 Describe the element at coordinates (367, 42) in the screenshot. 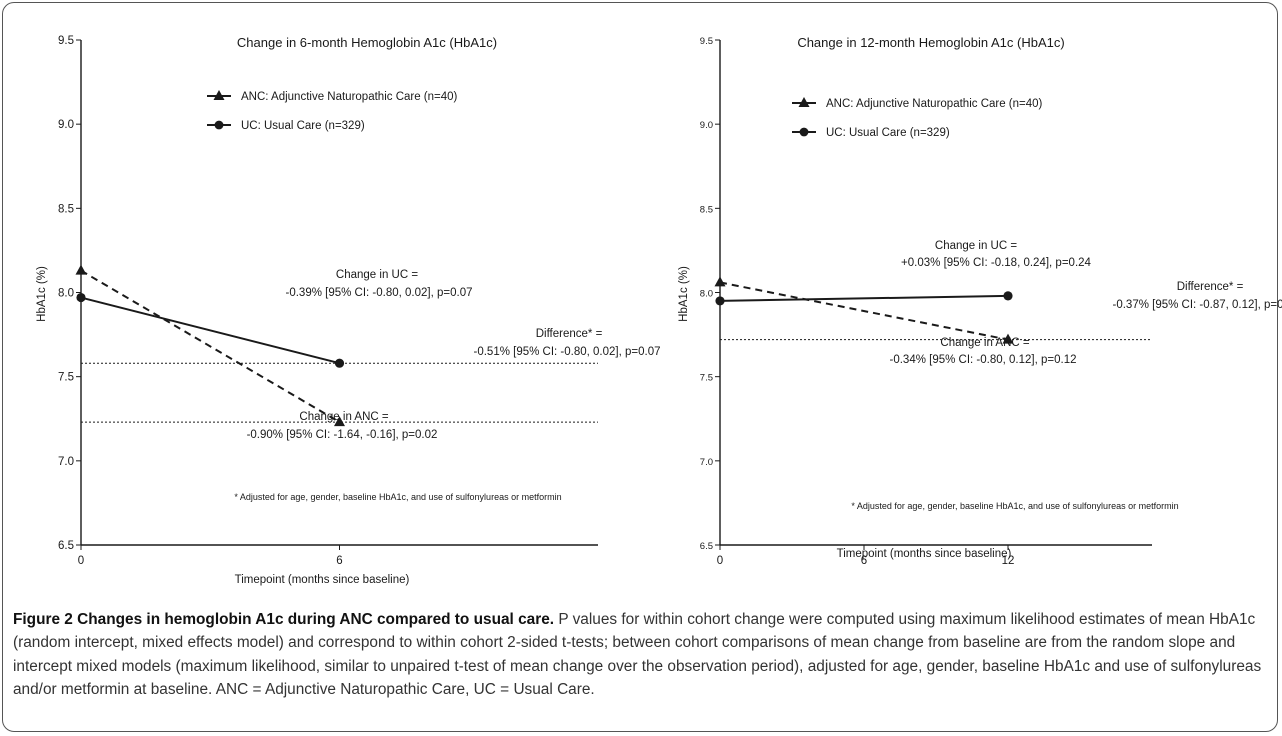

I see `chart-title: Change in 6-month Hemoglobin A1c (HbA1c)` at that location.